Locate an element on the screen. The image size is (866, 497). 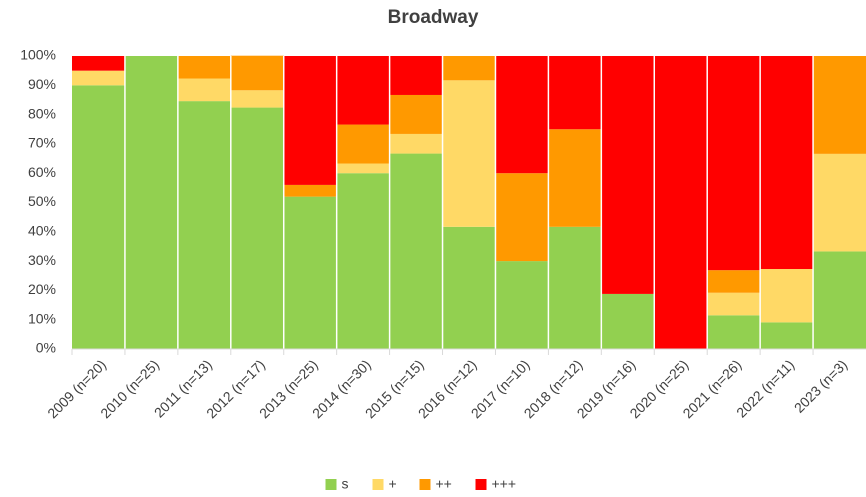
legend-label: s is located at coordinates (345, 484).